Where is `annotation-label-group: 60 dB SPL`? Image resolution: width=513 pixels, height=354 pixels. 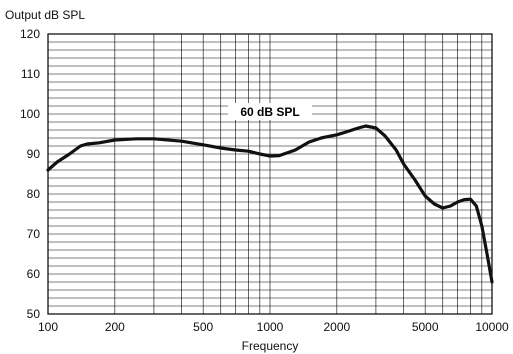 annotation-label-group: 60 dB SPL is located at coordinates (270, 111).